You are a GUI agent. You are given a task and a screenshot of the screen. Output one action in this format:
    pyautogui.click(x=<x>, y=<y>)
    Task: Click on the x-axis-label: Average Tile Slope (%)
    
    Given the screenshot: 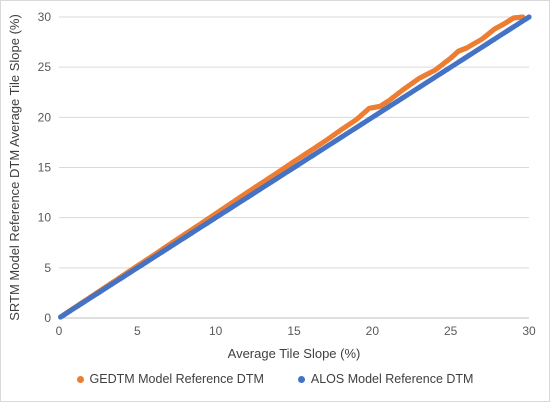 What is the action you would take?
    pyautogui.click(x=294, y=353)
    